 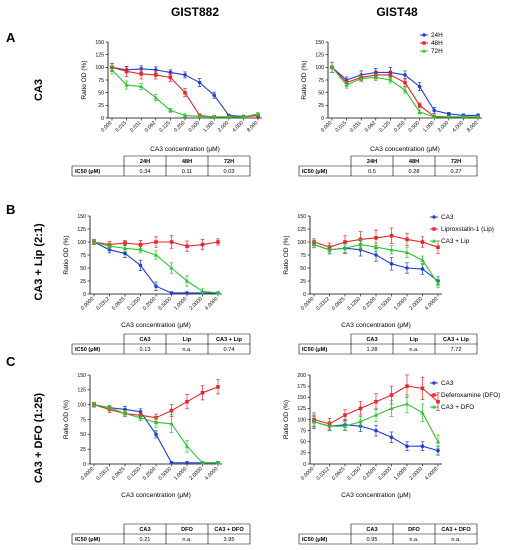 I want to click on panel-letter-a: A, so click(x=11, y=37).